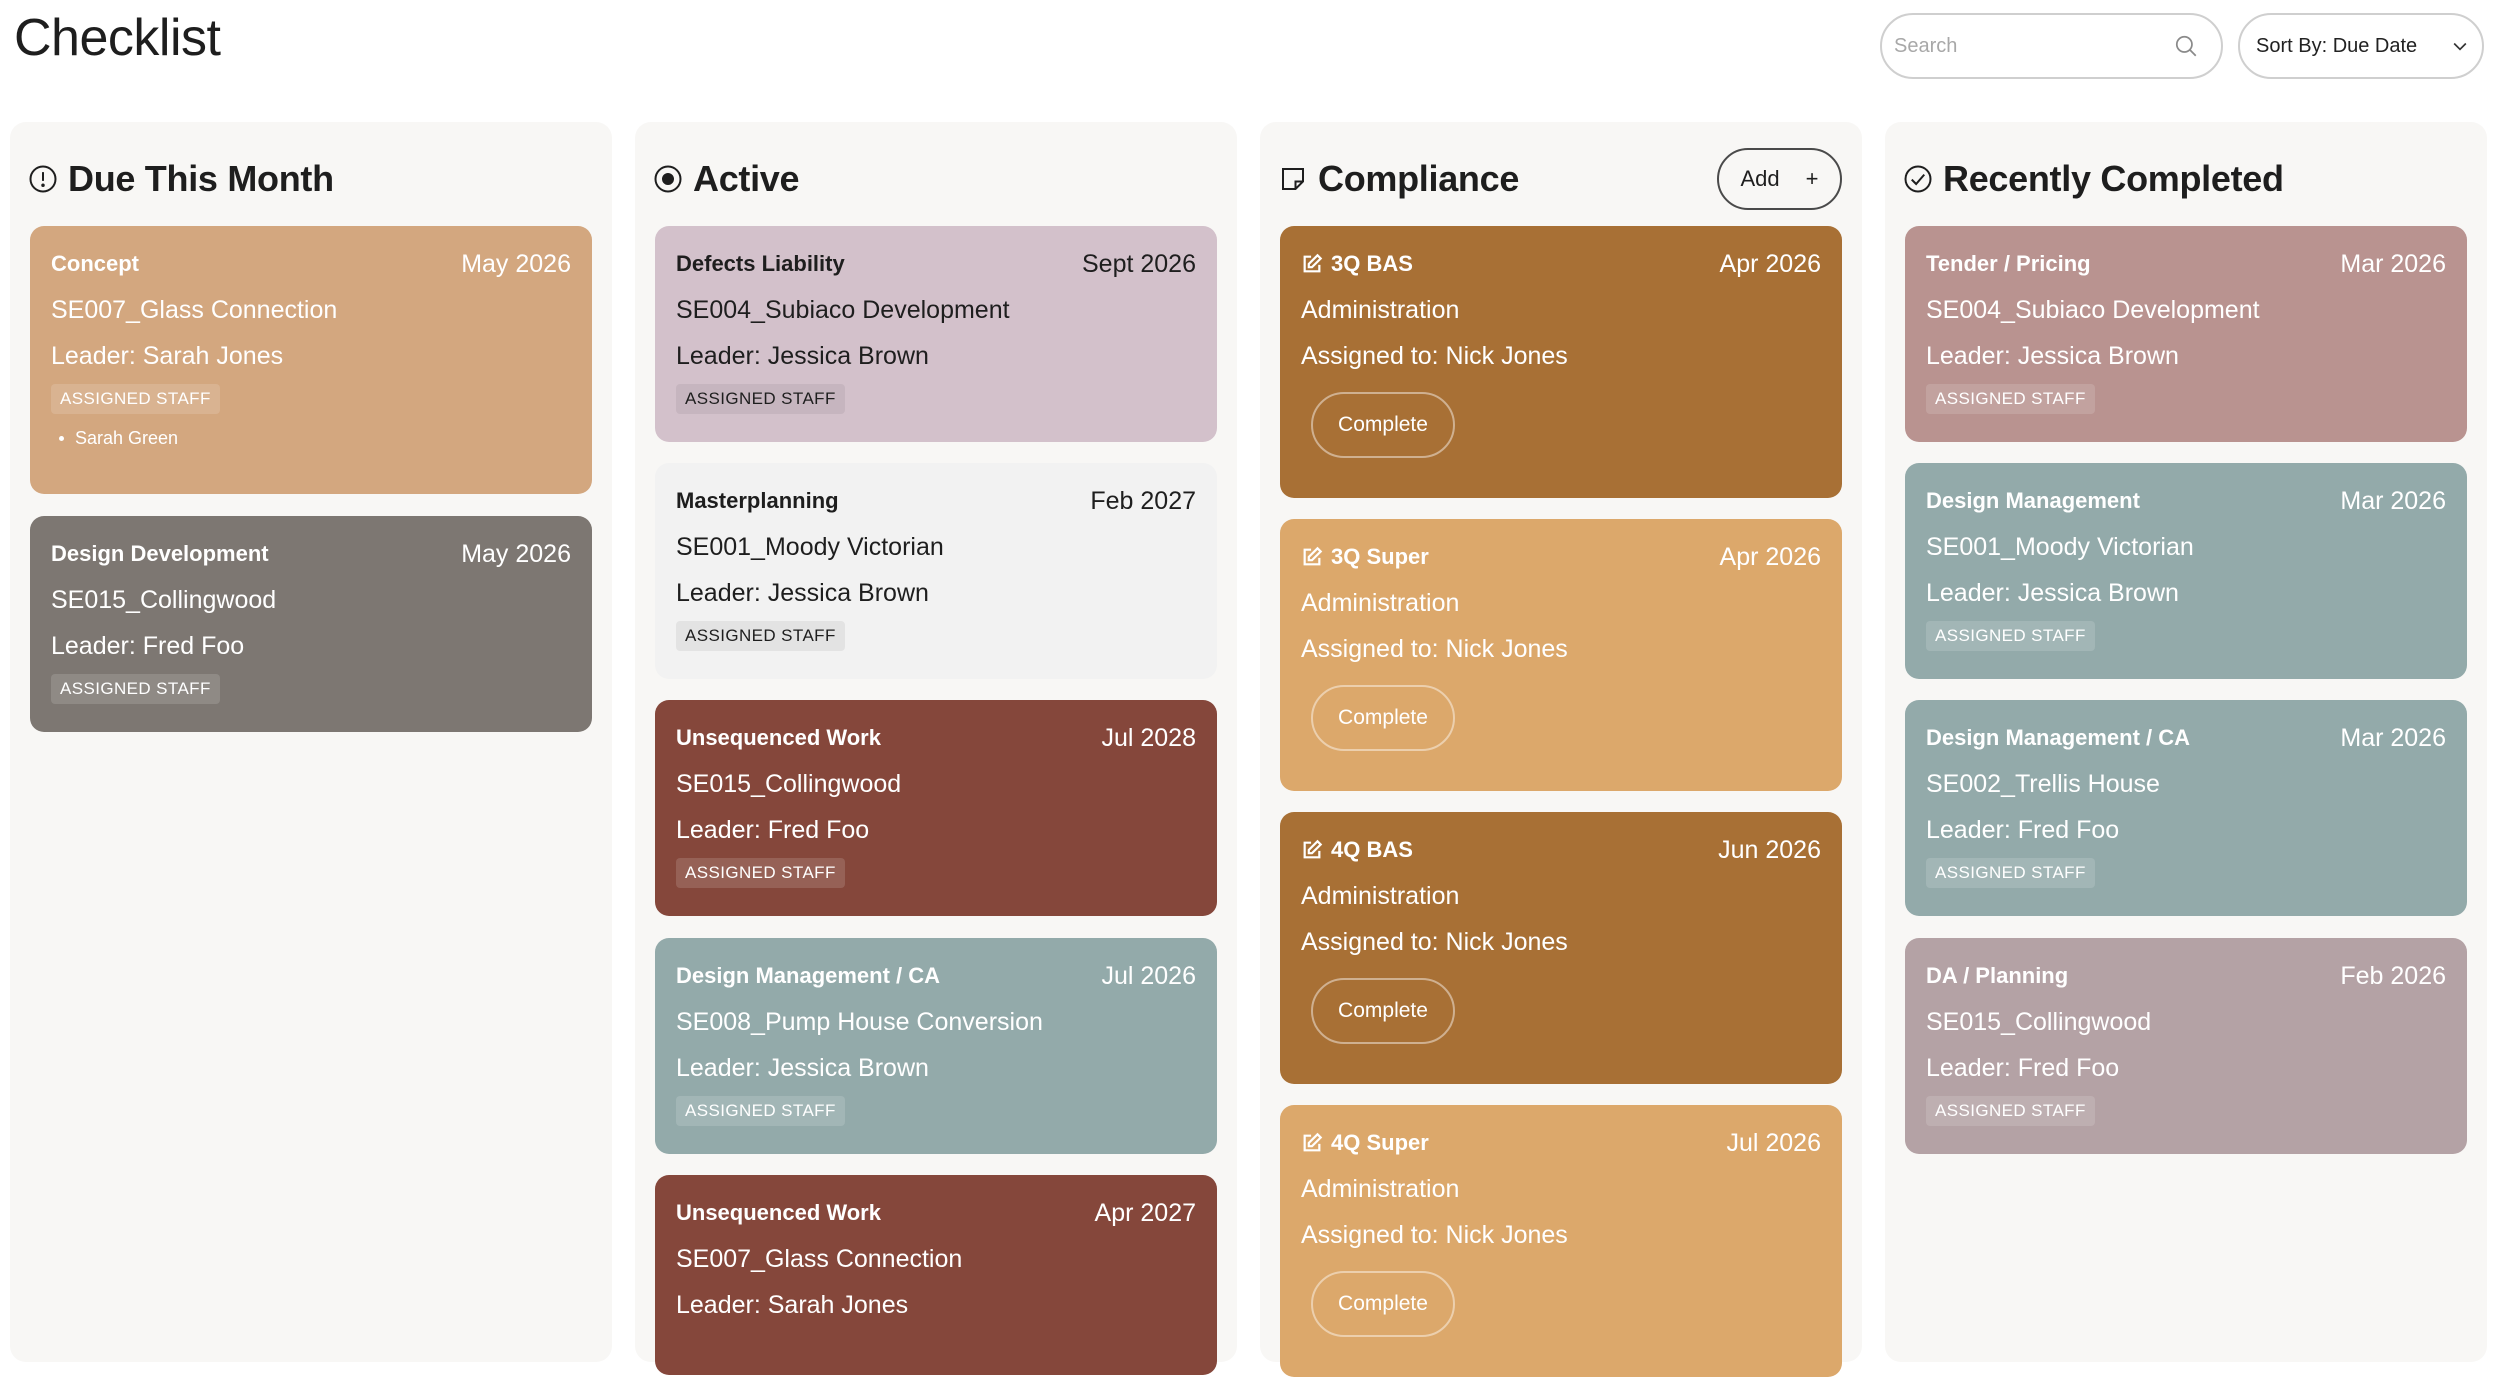 The image size is (2500, 1377). What do you see at coordinates (1918, 179) in the screenshot?
I see `check-circle-icon` at bounding box center [1918, 179].